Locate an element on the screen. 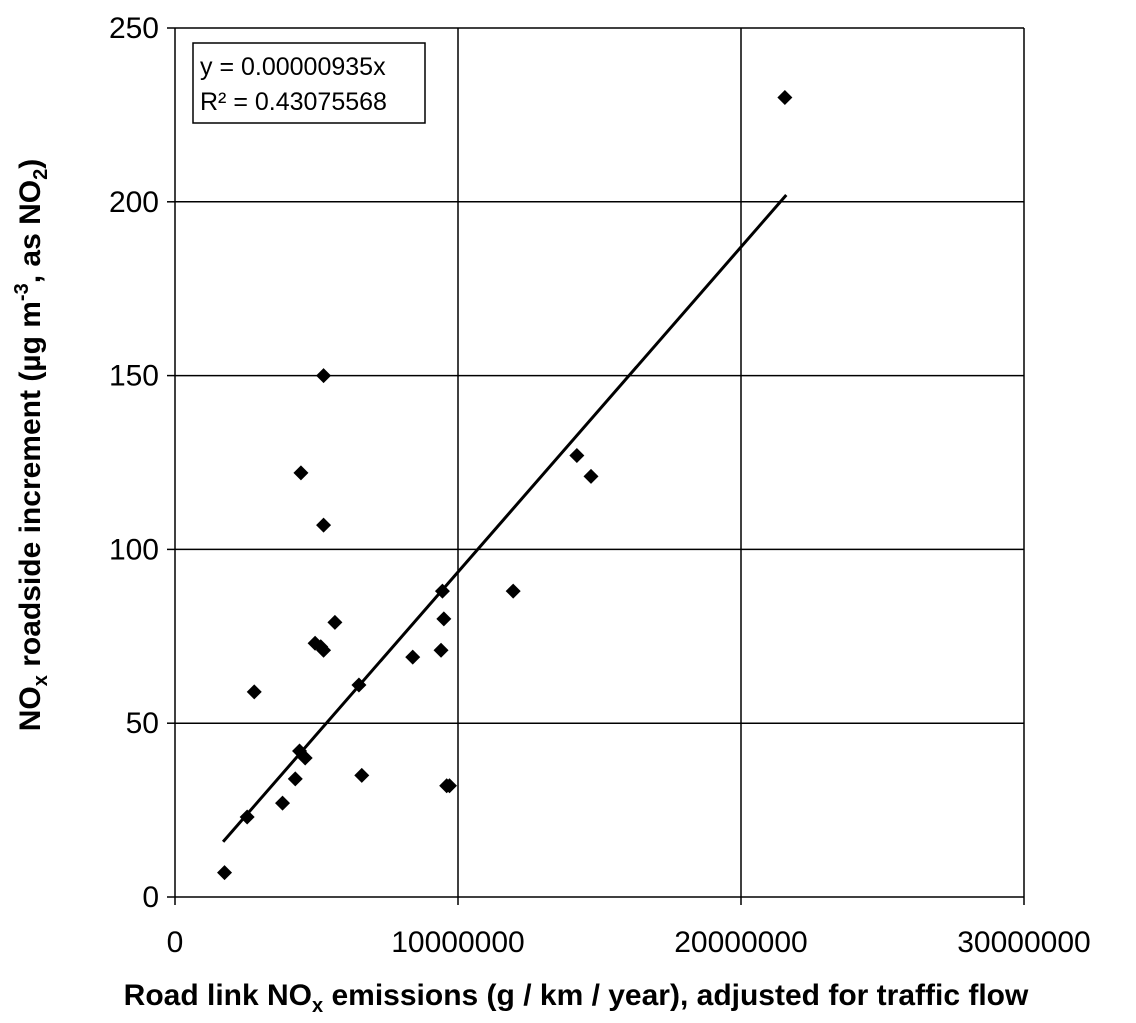 This screenshot has width=1136, height=1023. y-axis-title-subscript: 2 is located at coordinates (41, 174).